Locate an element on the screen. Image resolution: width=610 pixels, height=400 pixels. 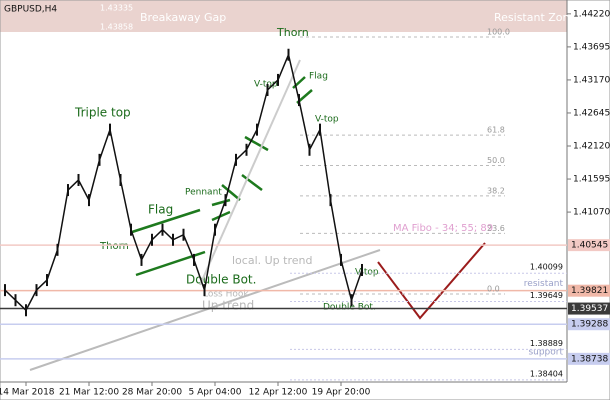
level-label: 1.40545 is located at coordinates (589, 246).